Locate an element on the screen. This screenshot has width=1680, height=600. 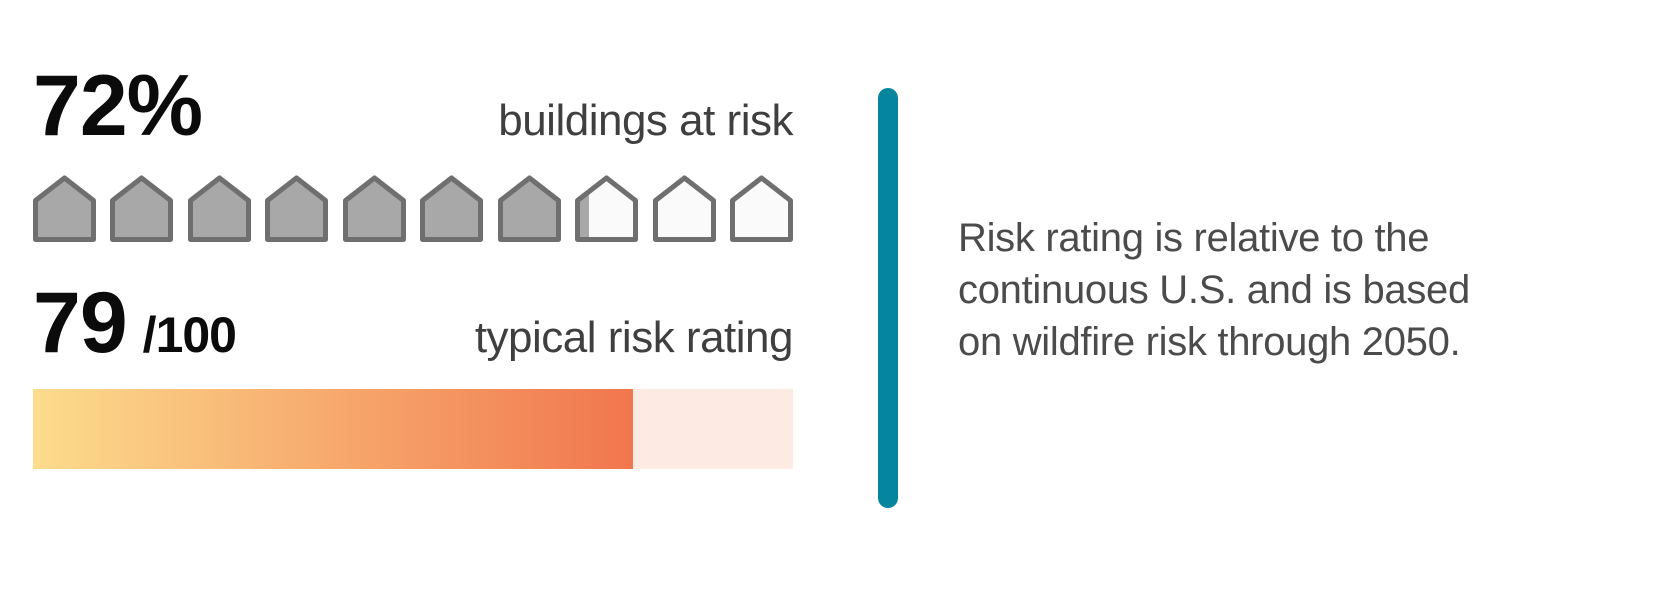
risk-rating-bar is located at coordinates (413, 429).